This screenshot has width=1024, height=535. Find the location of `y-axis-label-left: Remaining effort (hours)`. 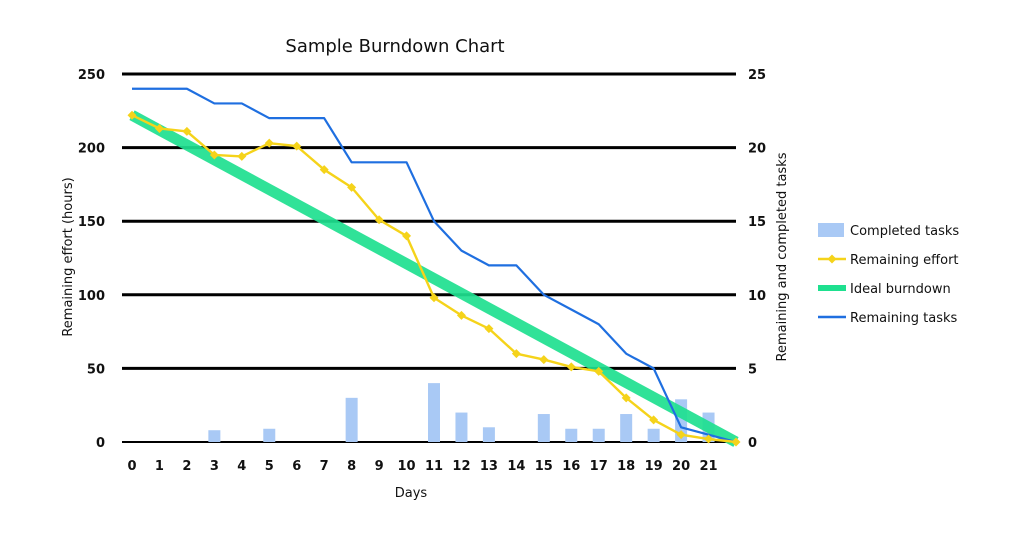

y-axis-label-left: Remaining effort (hours) is located at coordinates (68, 256).